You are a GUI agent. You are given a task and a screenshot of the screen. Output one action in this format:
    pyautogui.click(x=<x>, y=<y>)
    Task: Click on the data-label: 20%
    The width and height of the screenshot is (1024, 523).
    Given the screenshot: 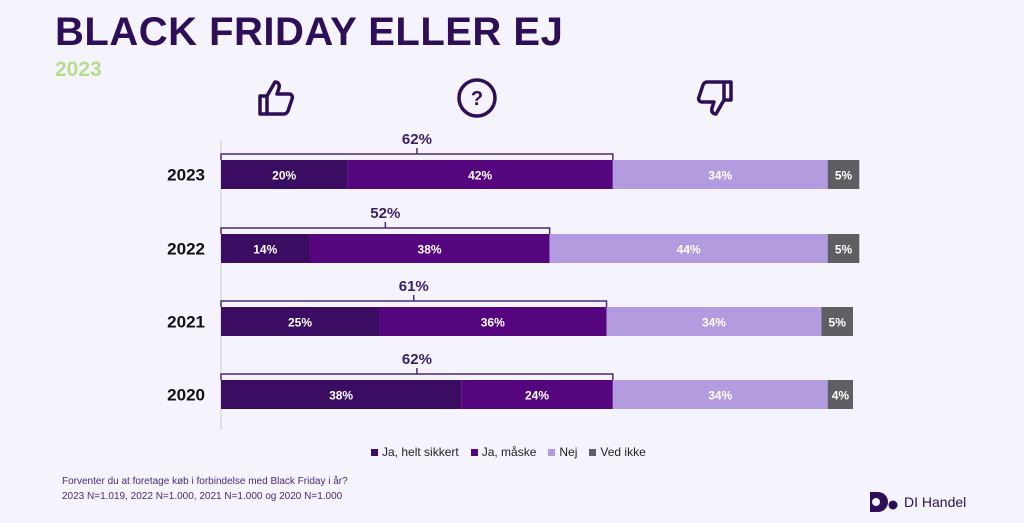 What is the action you would take?
    pyautogui.click(x=284, y=176)
    